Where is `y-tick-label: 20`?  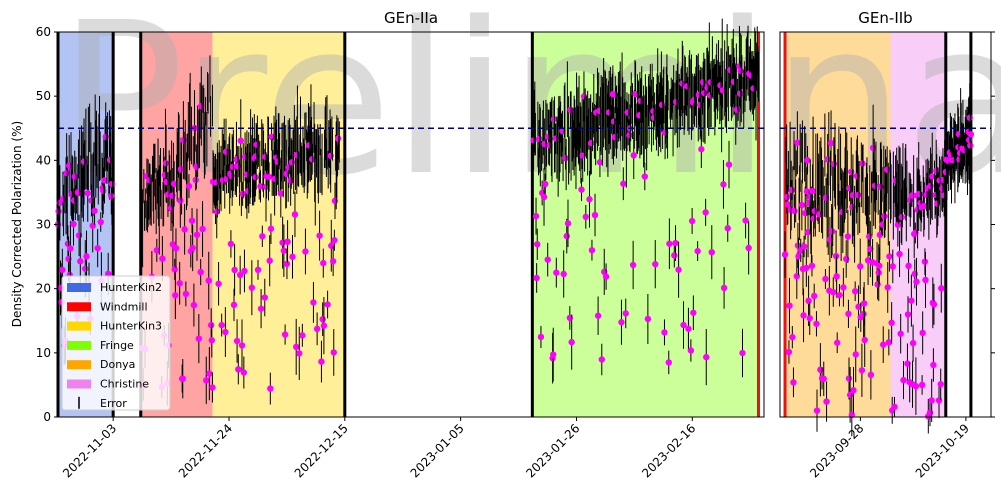 y-tick-label: 20 is located at coordinates (43, 289).